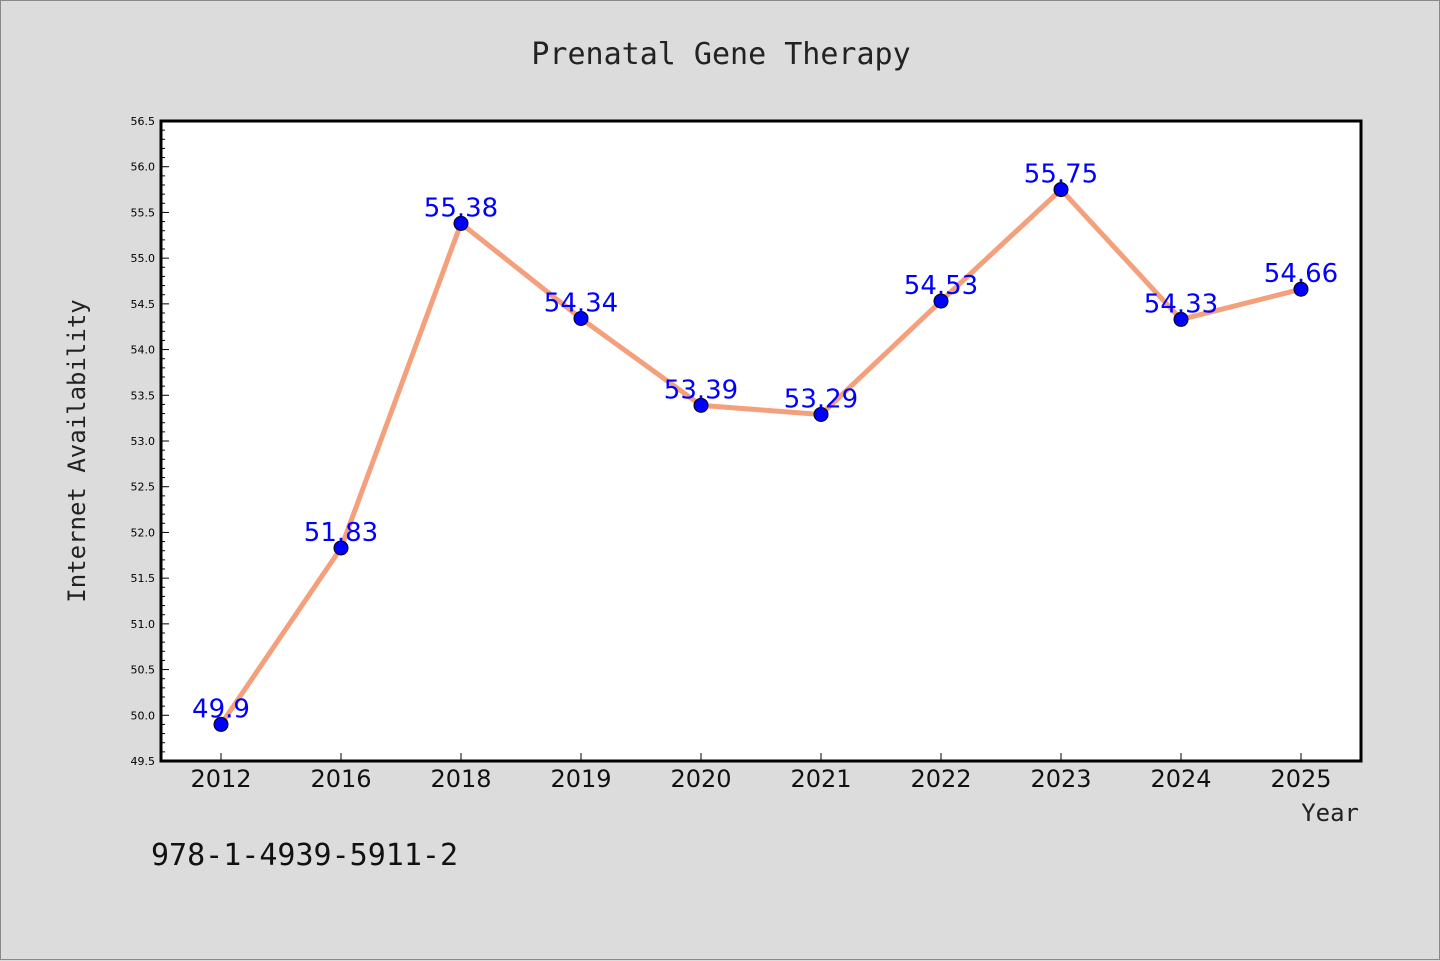  Describe the element at coordinates (580, 779) in the screenshot. I see `x-tick-label: 2019` at that location.